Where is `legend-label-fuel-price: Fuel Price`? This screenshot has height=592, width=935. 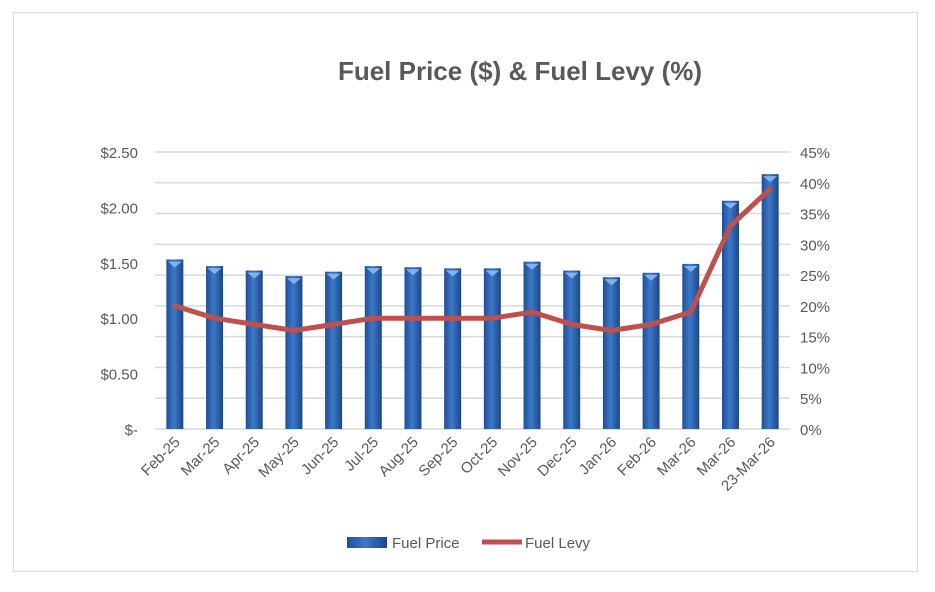
legend-label-fuel-price: Fuel Price is located at coordinates (426, 543).